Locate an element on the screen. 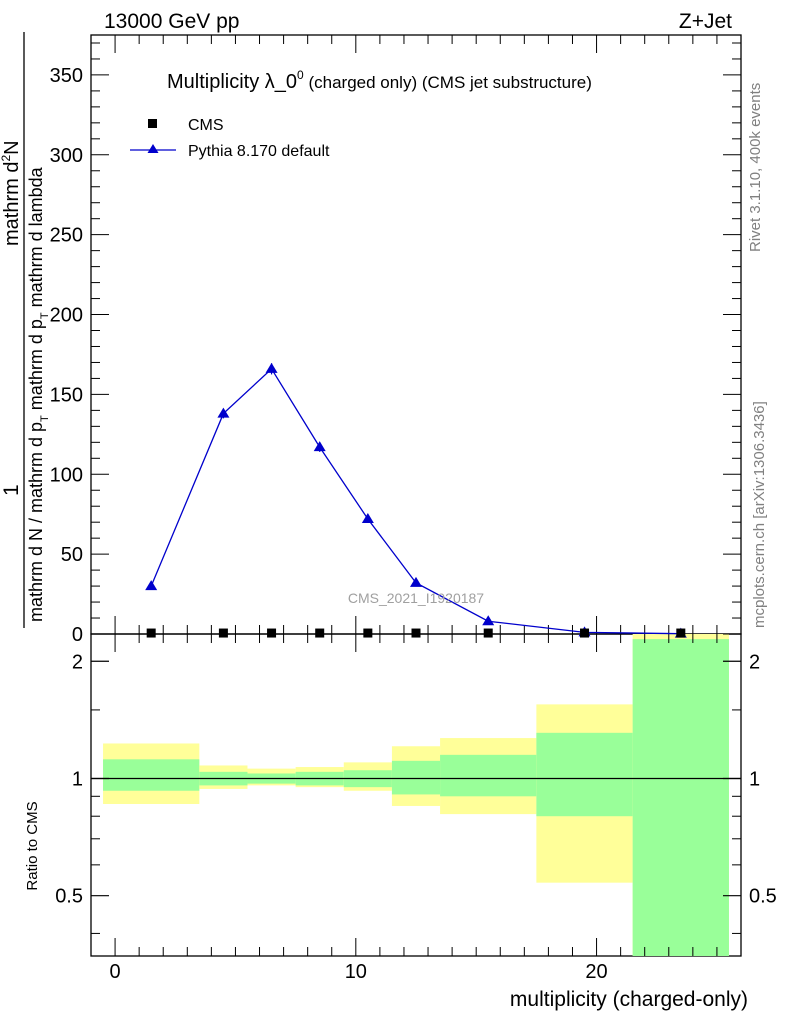 This screenshot has height=1024, width=786. main-ytick-label: 100 is located at coordinates (66, 475).